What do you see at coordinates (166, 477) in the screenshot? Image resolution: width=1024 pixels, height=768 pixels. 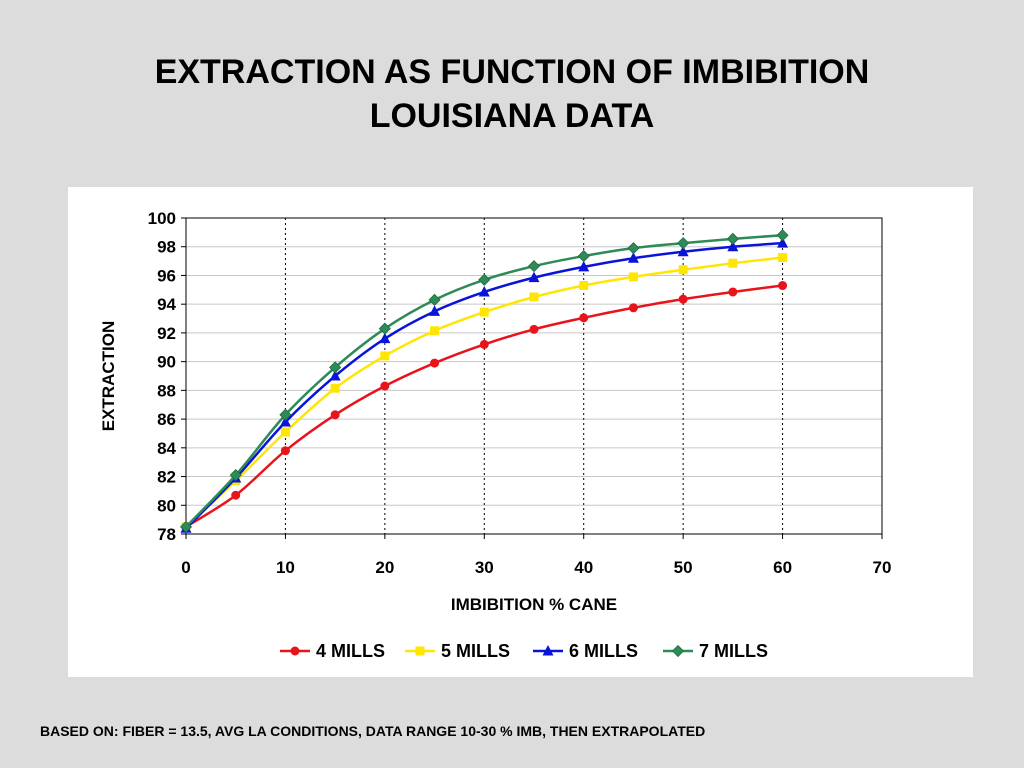 I see `y-tick-label: 82` at bounding box center [166, 477].